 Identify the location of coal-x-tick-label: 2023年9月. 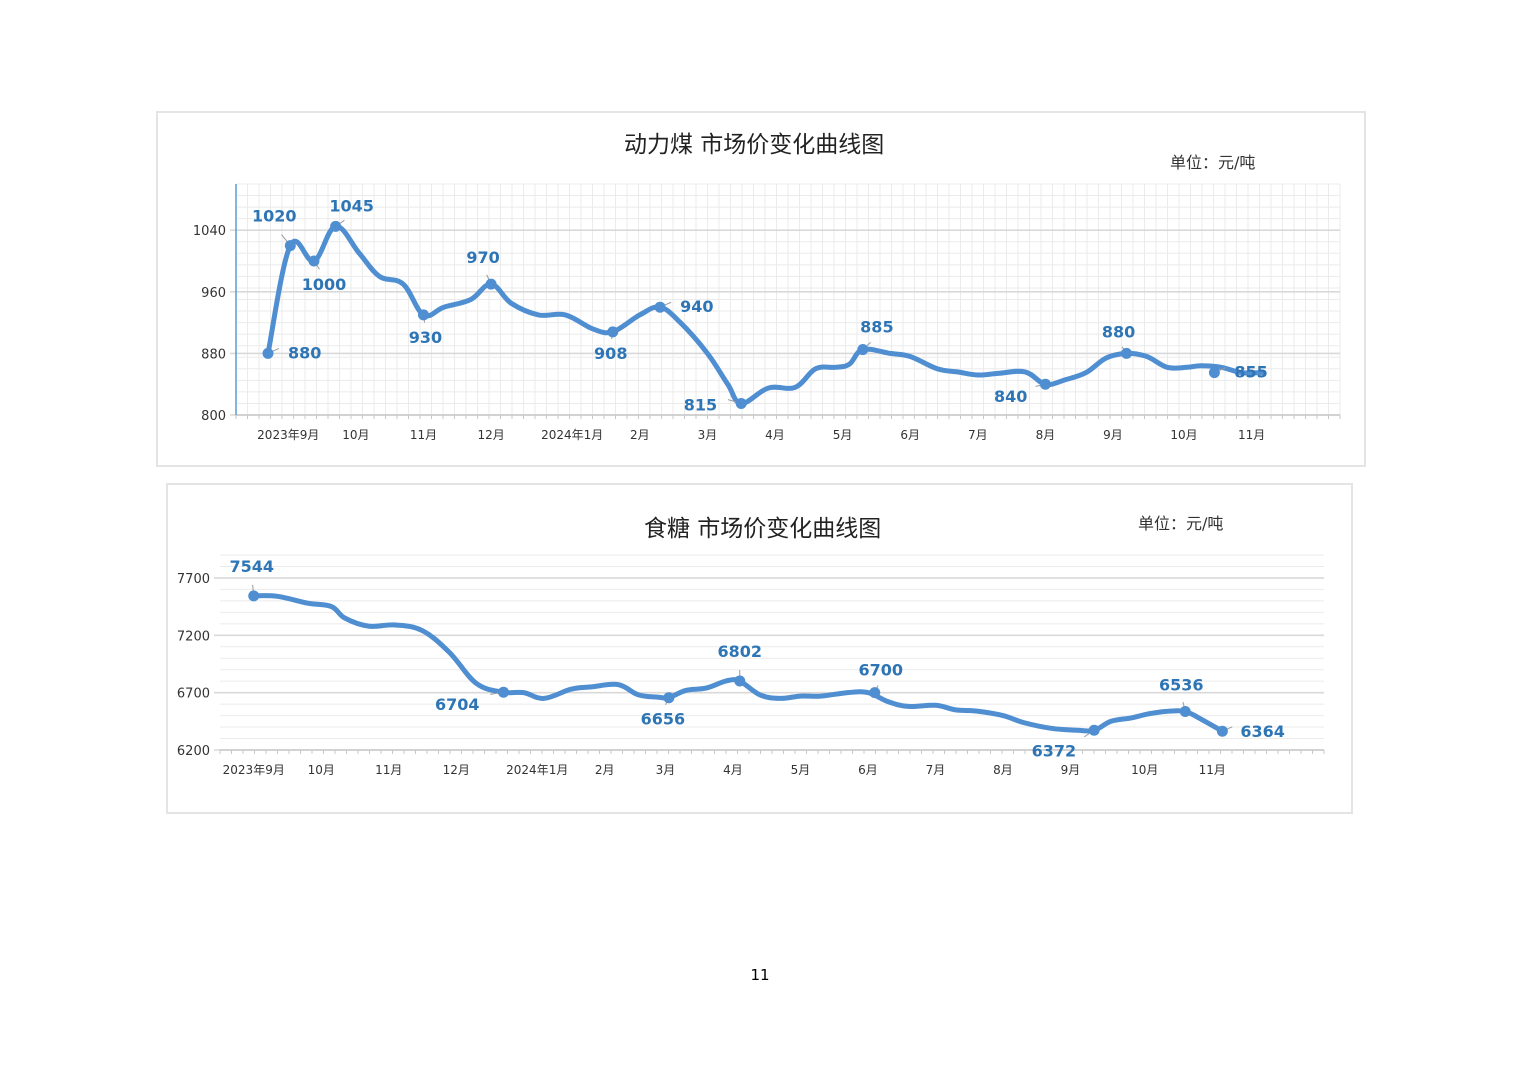
(288, 435).